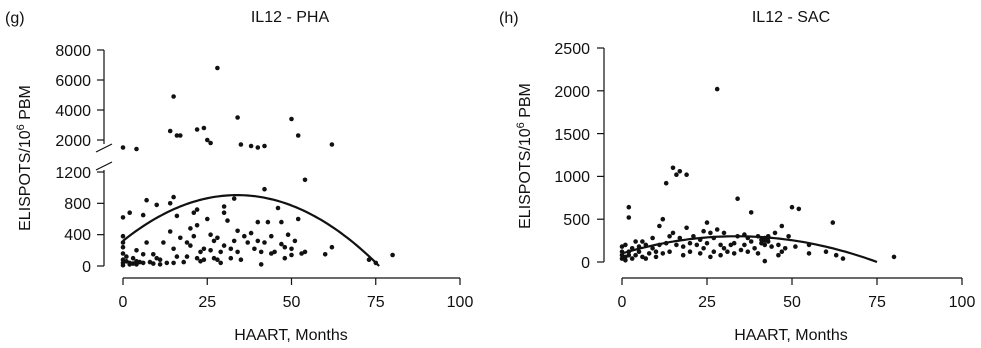 This screenshot has width=981, height=348. Describe the element at coordinates (572, 135) in the screenshot. I see `panel-h-ytick-label: 1500` at that location.